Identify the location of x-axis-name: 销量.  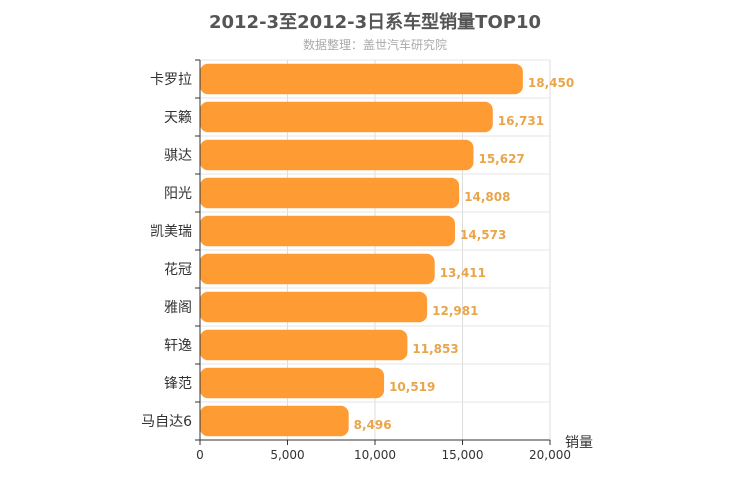
(579, 443).